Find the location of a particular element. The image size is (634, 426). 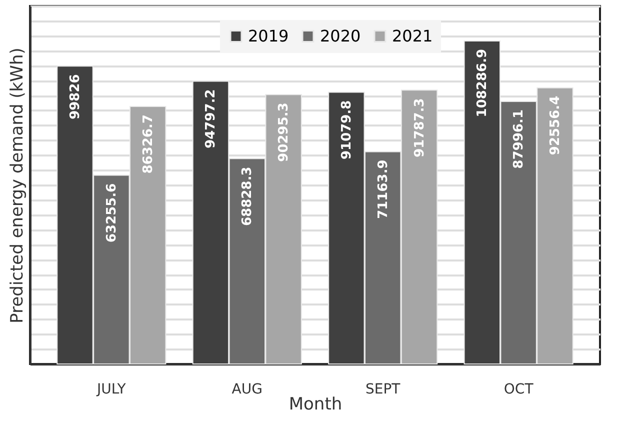

data-label: 71163.9 is located at coordinates (383, 189).